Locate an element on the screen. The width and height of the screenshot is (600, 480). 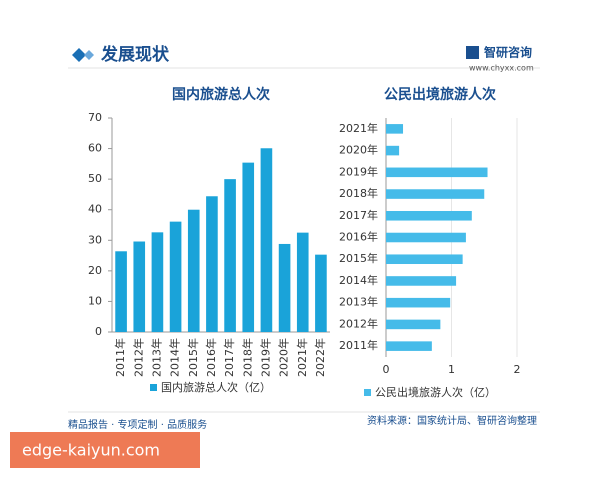
header-title: 发展现状 is located at coordinates (135, 54).